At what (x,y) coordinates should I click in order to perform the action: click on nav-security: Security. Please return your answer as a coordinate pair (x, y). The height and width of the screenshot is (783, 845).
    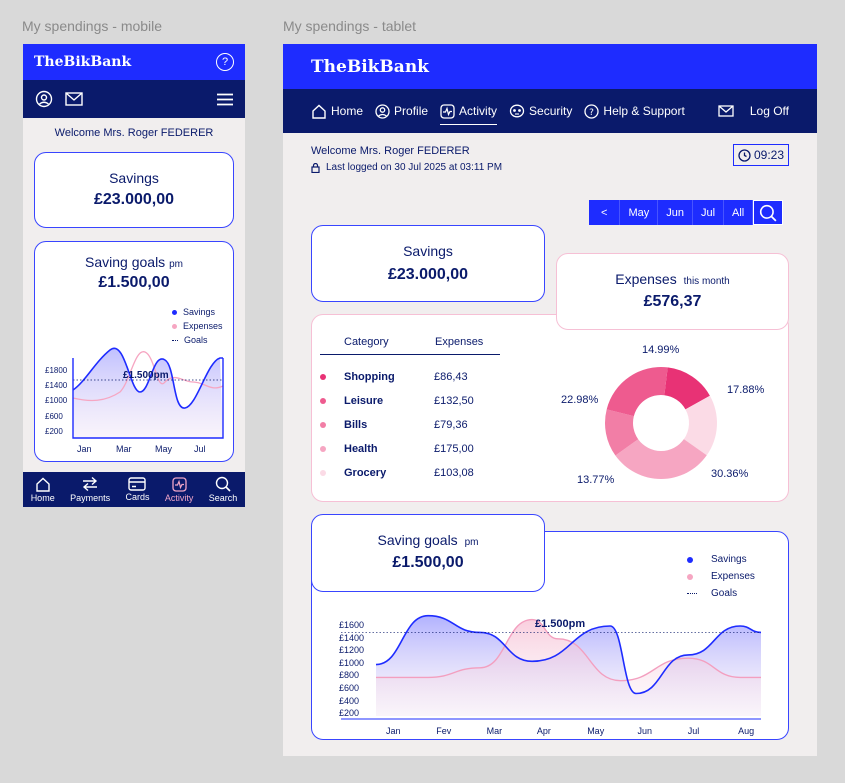
    Looking at the image, I should click on (540, 111).